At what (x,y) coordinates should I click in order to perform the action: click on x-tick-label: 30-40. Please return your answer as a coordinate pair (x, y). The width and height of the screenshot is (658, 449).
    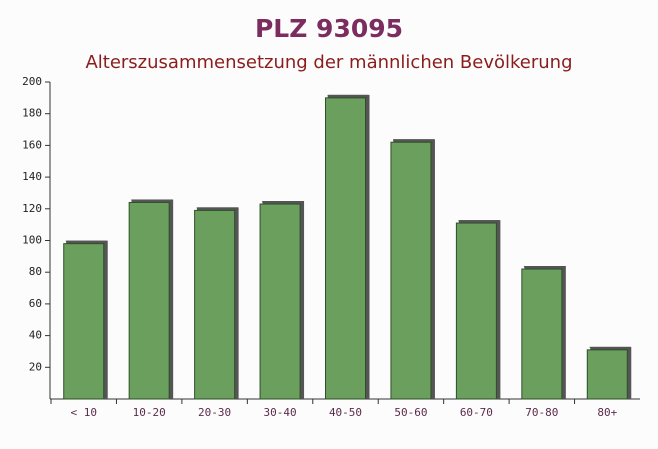
    Looking at the image, I should click on (279, 412).